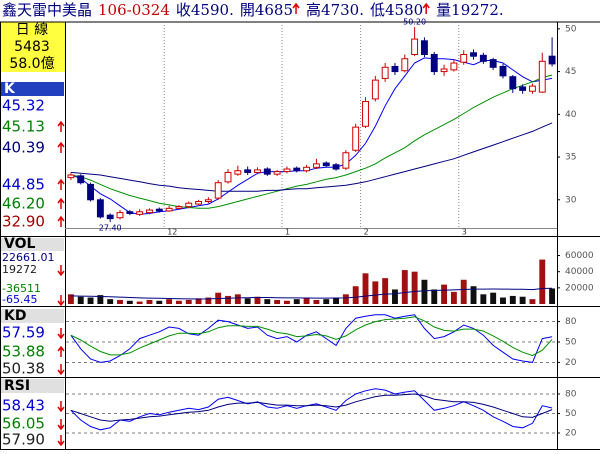 The image size is (600, 454). Describe the element at coordinates (414, 22) in the screenshot. I see `annotation: 50.20` at that location.